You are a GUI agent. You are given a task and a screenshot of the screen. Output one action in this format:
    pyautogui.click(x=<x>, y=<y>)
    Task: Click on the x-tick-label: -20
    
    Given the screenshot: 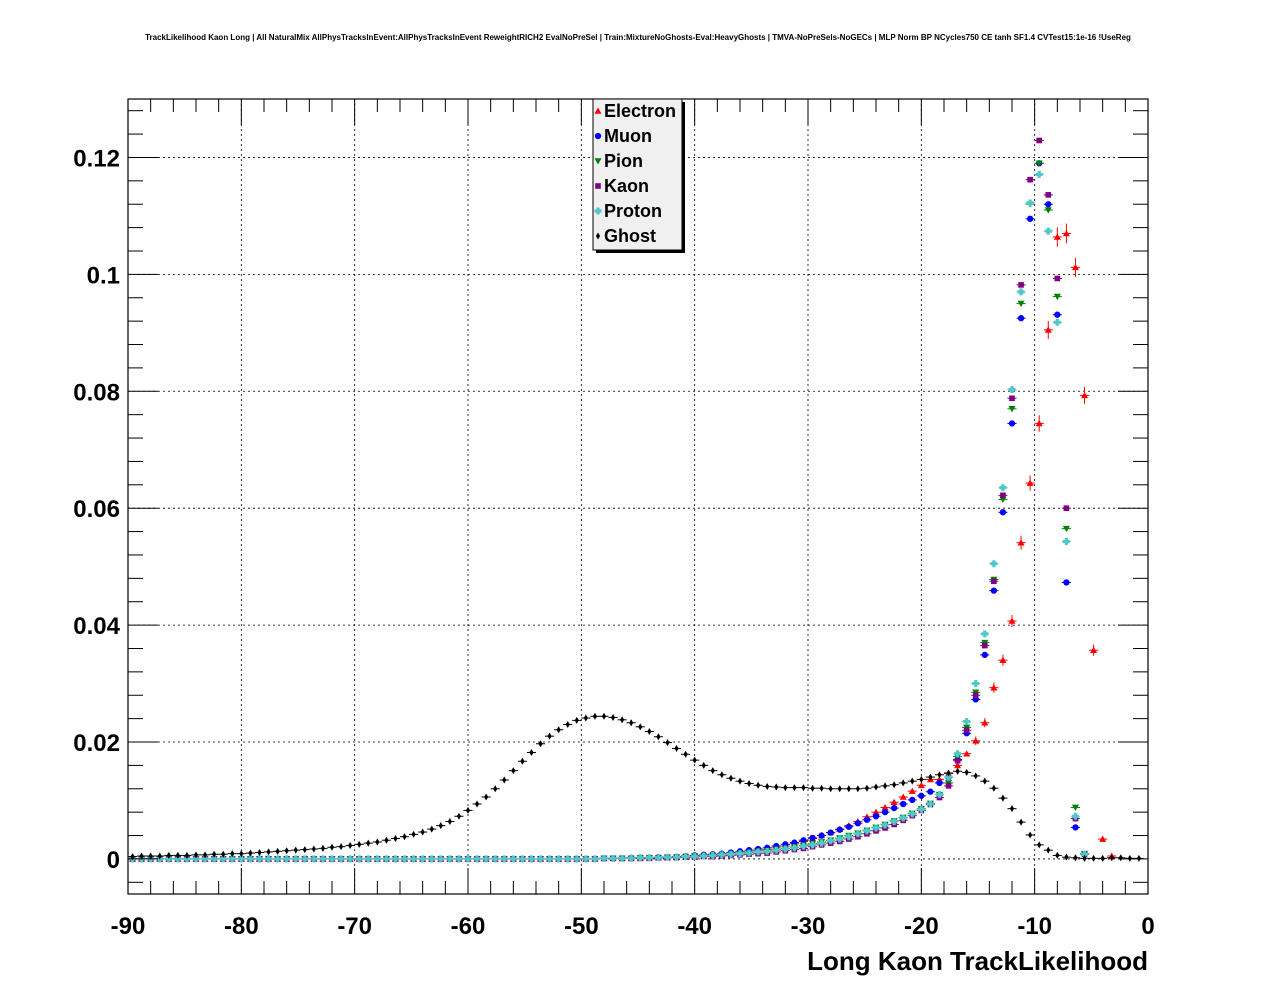 What is the action you would take?
    pyautogui.click(x=921, y=926)
    